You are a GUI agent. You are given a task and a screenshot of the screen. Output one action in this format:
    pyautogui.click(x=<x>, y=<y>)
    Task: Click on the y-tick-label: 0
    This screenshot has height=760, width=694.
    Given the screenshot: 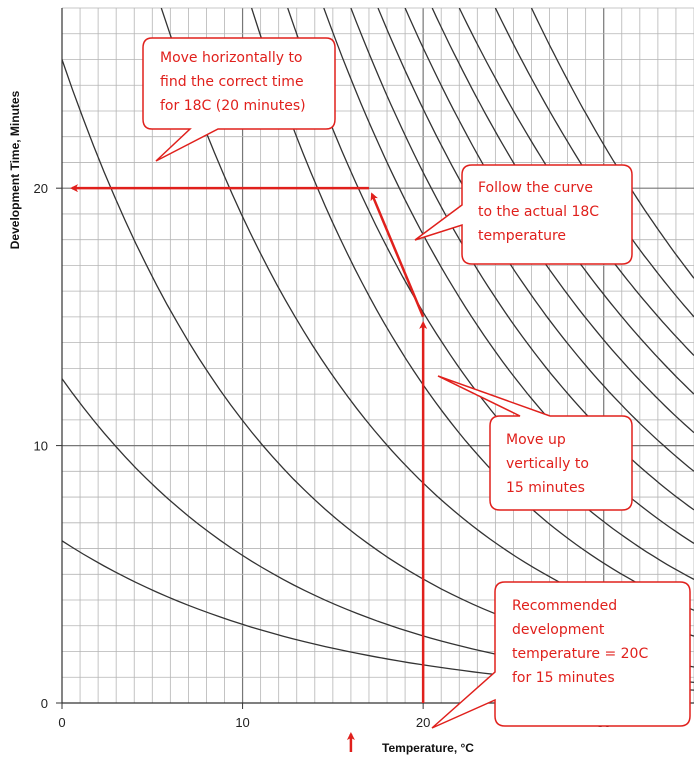 What is the action you would take?
    pyautogui.click(x=44, y=703)
    